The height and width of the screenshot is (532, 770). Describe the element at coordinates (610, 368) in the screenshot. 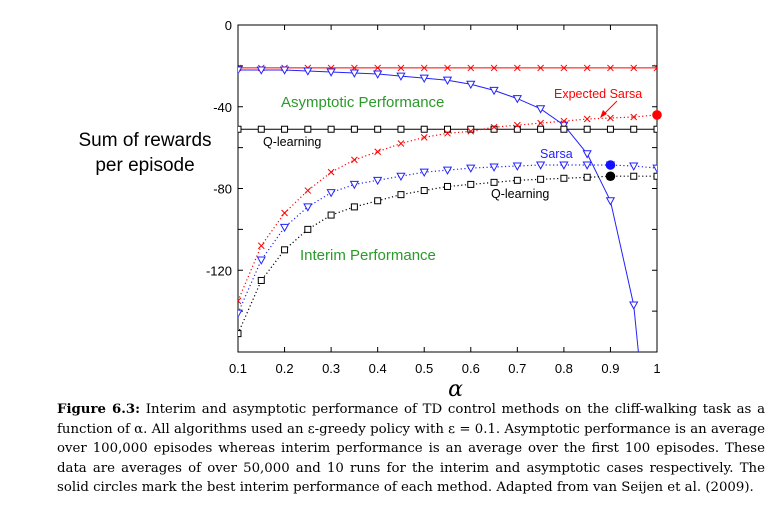

I see `x-tick-label: 0.9` at that location.